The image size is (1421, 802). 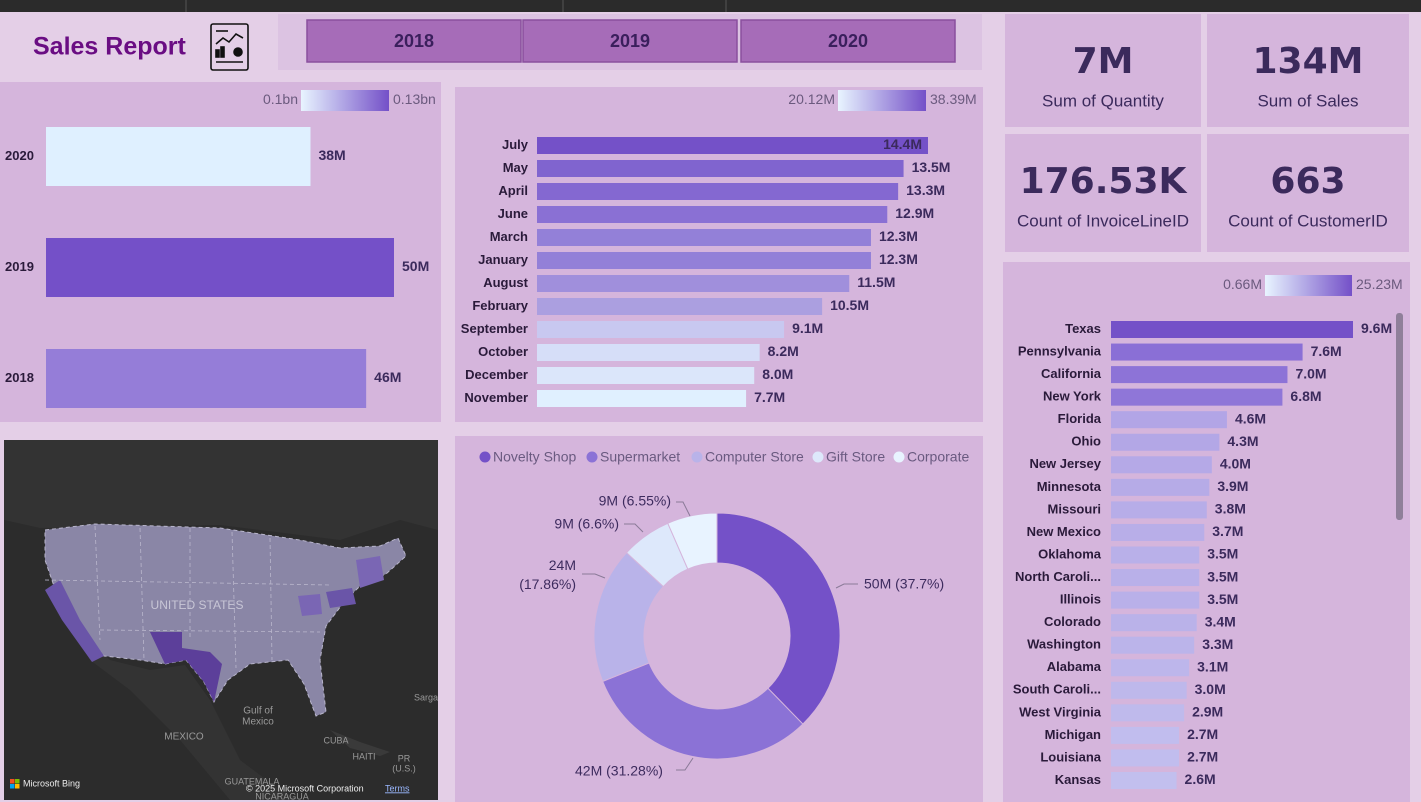 What do you see at coordinates (876, 282) in the screenshot?
I see `value-label: 11.5M` at bounding box center [876, 282].